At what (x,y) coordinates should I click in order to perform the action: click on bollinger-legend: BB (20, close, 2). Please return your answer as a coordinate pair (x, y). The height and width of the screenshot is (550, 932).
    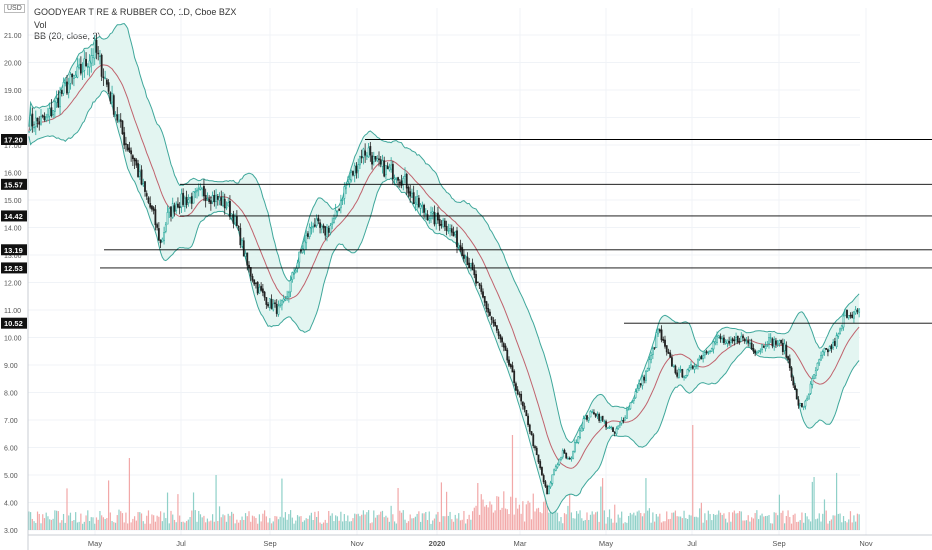
    Looking at the image, I should click on (67, 36).